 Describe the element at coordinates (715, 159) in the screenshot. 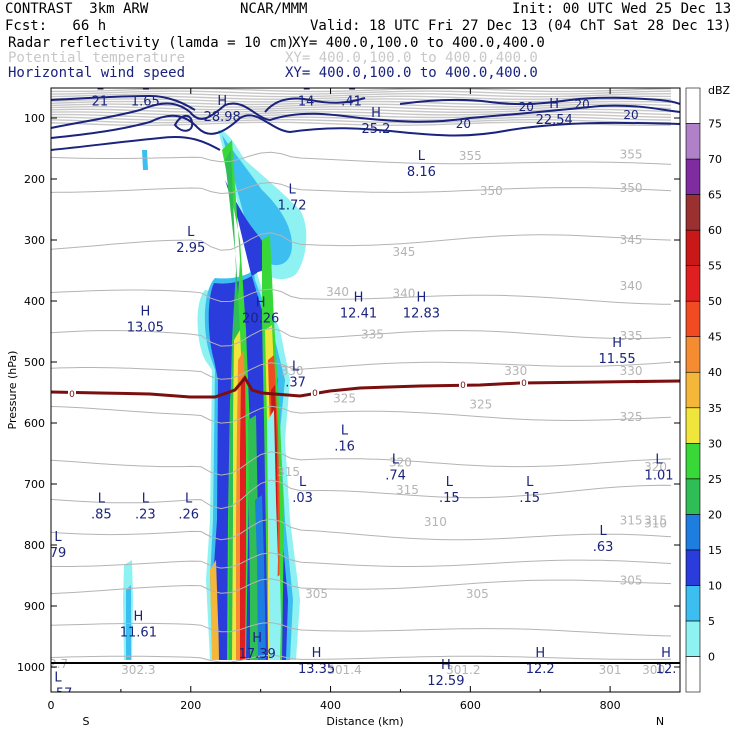

I see `colorbar-level-label: 70` at that location.